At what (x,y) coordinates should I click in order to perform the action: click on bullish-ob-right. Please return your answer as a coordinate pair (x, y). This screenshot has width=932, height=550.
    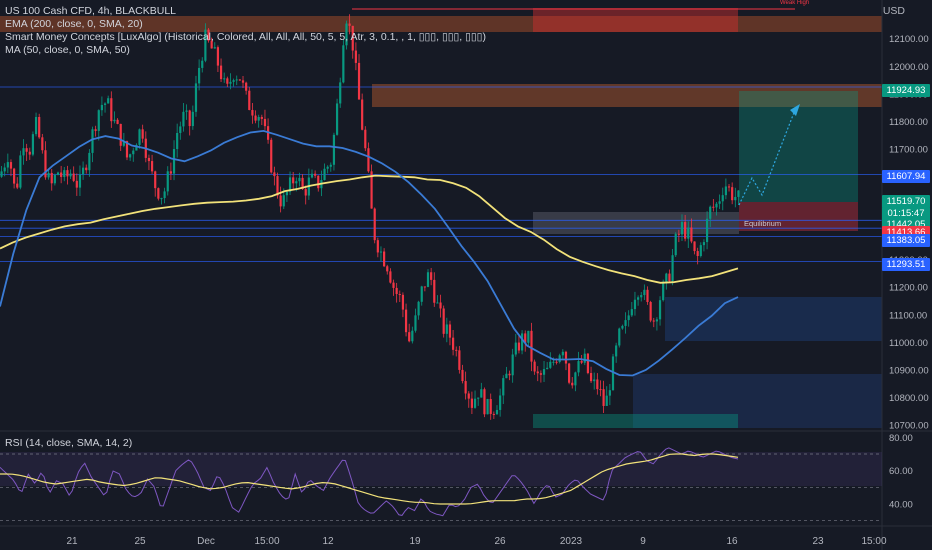
    Looking at the image, I should click on (773, 319).